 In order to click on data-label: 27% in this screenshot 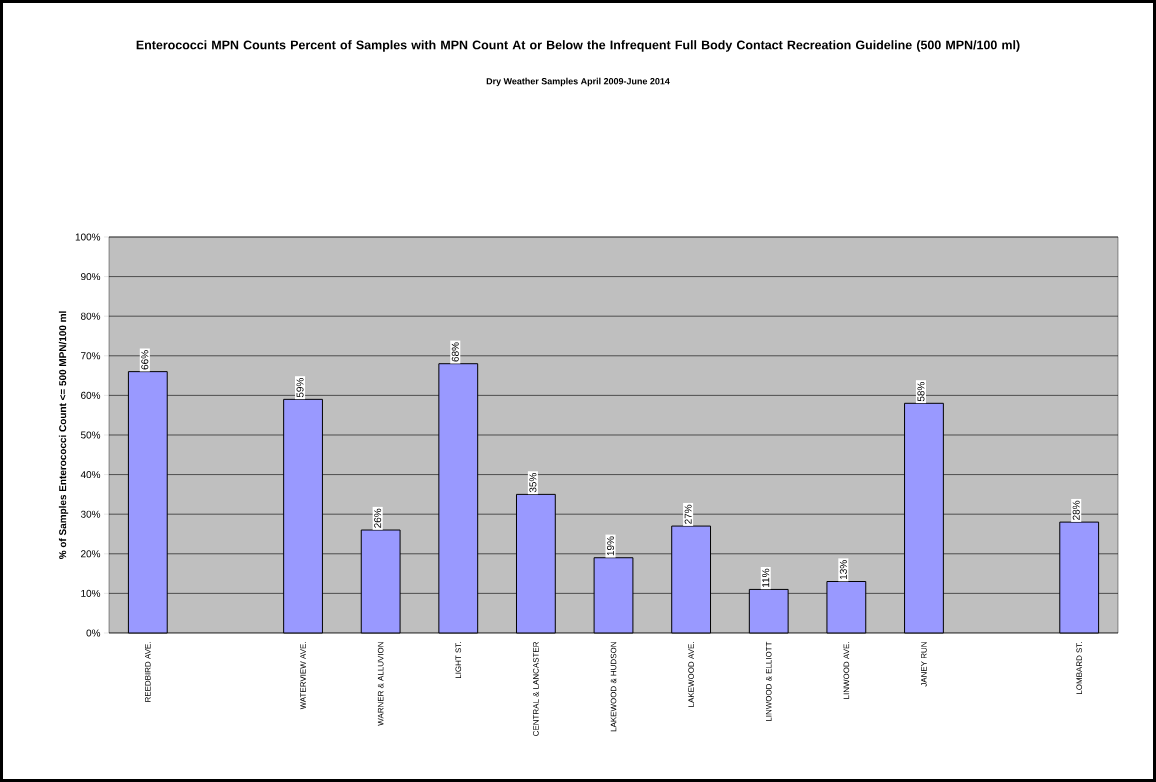, I will do `click(688, 514)`.